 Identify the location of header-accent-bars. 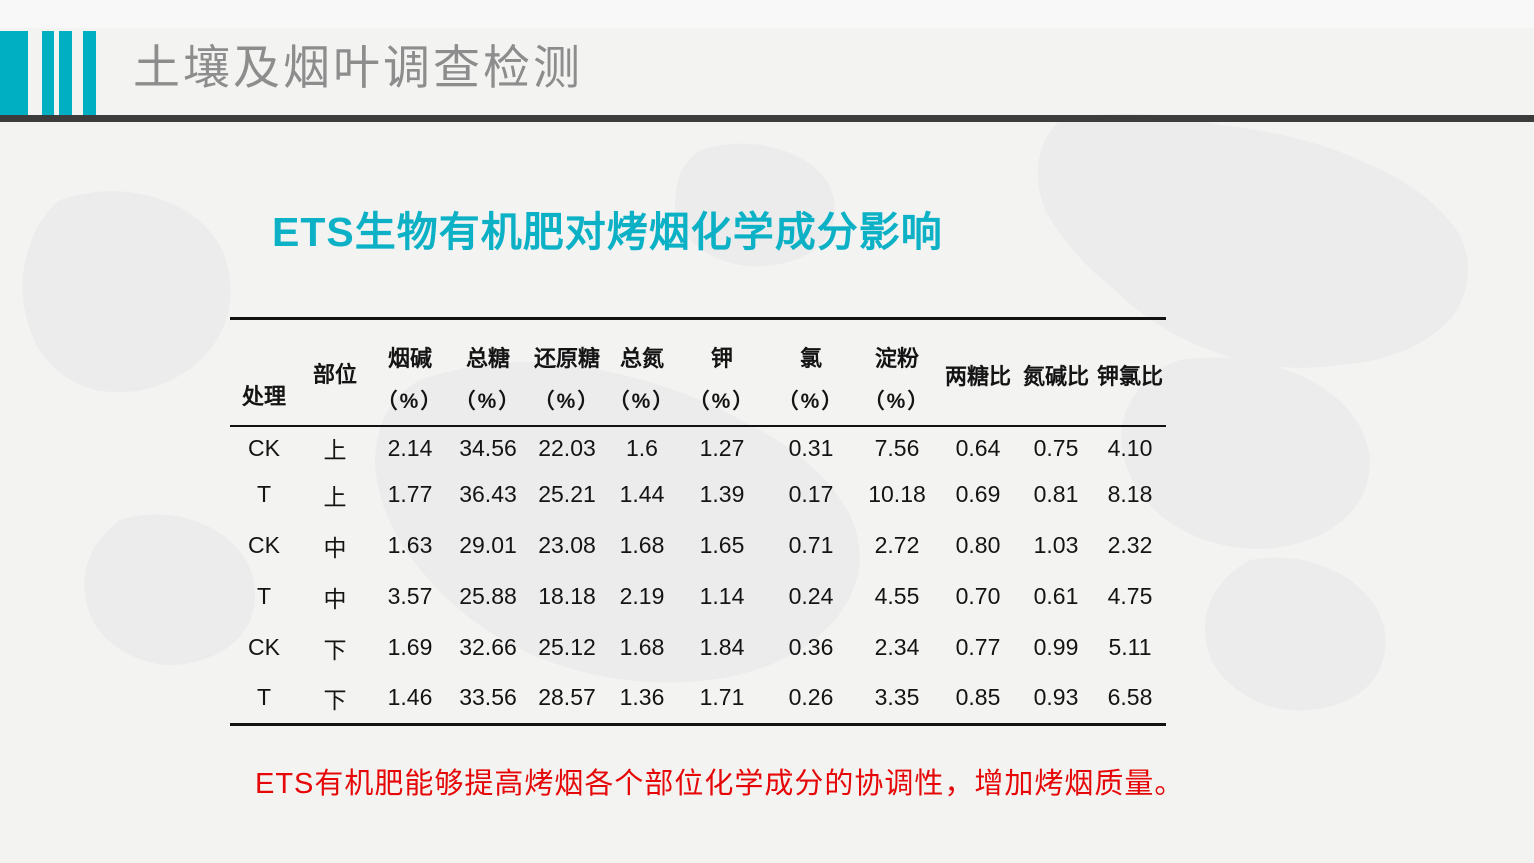
(60, 73).